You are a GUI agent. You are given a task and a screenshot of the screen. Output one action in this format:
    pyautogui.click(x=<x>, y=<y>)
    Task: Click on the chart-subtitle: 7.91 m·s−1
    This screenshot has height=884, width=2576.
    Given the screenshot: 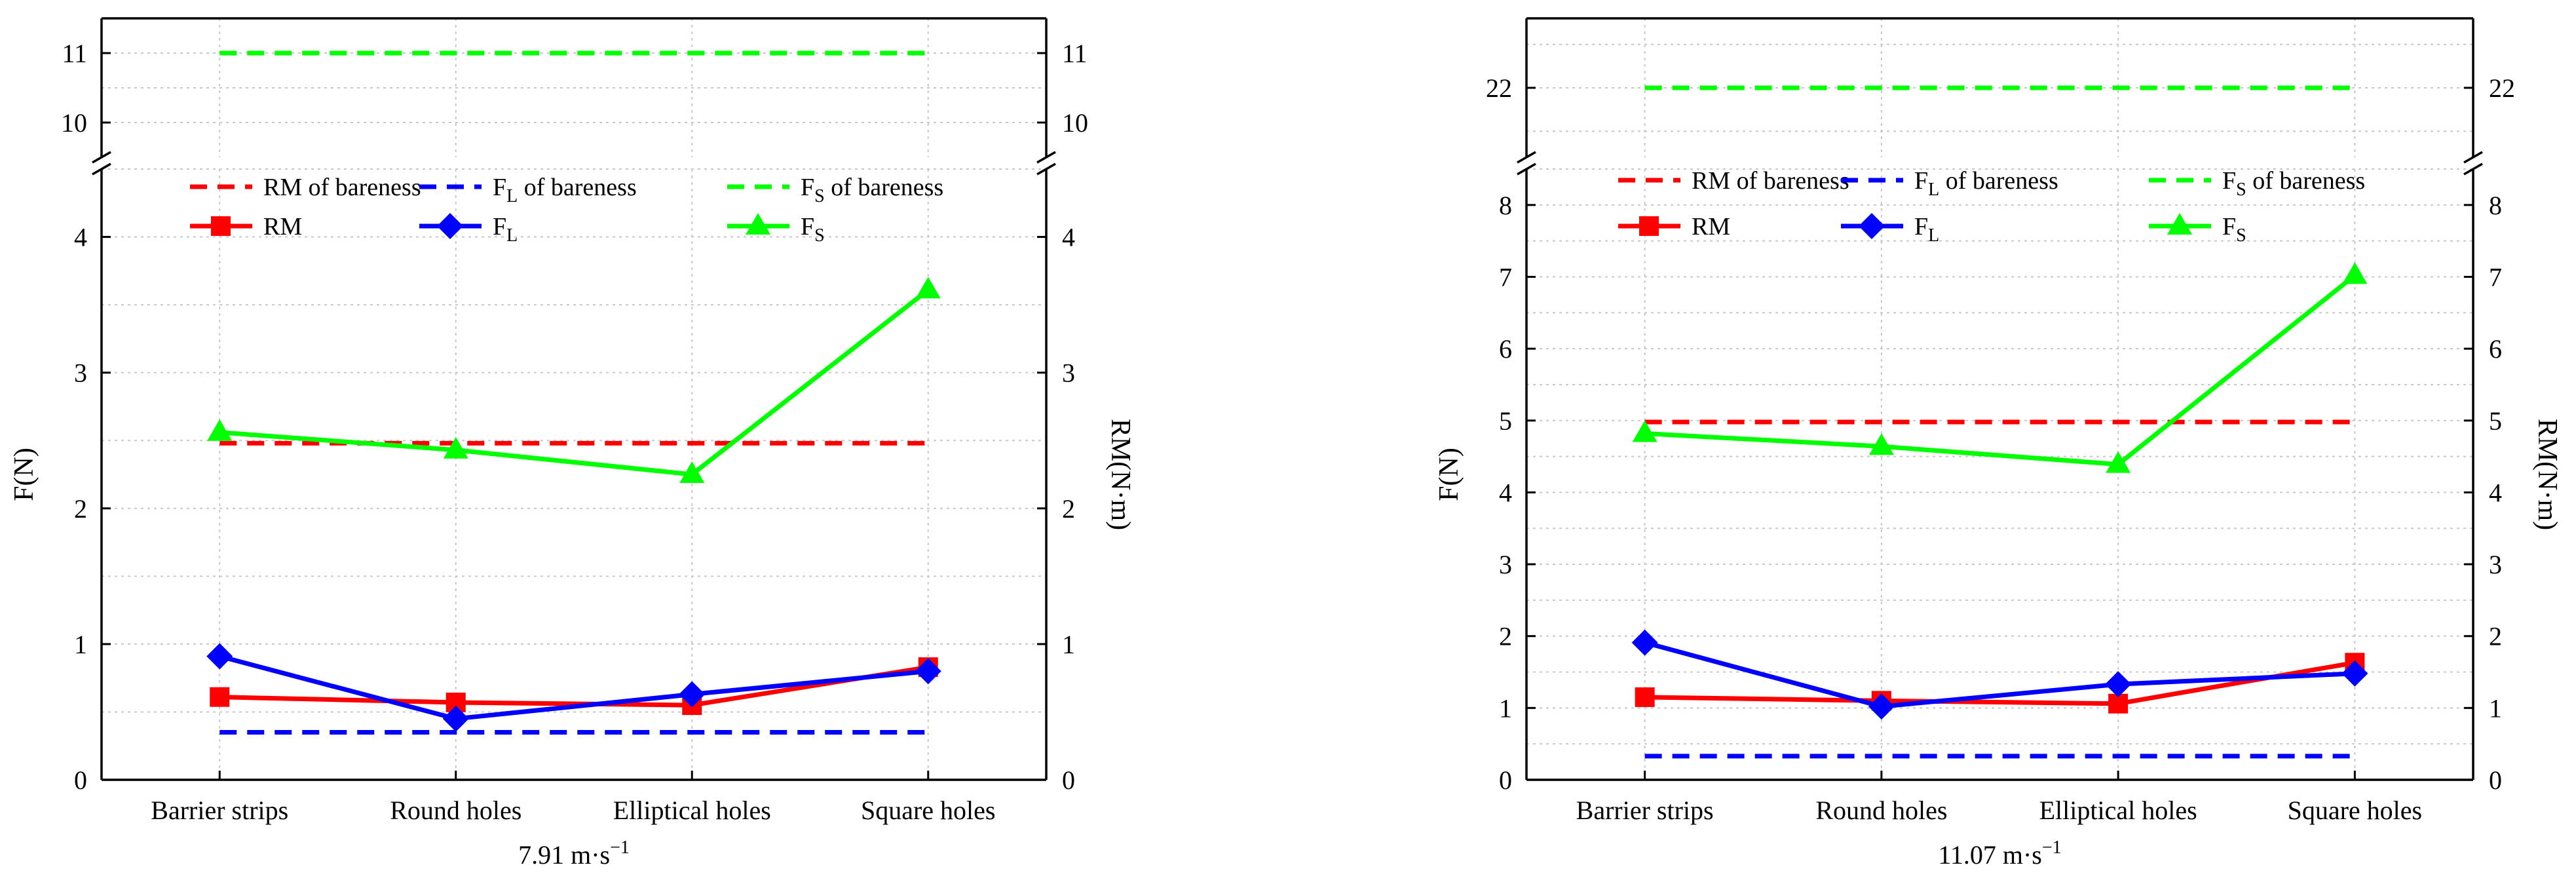 What is the action you would take?
    pyautogui.click(x=574, y=853)
    